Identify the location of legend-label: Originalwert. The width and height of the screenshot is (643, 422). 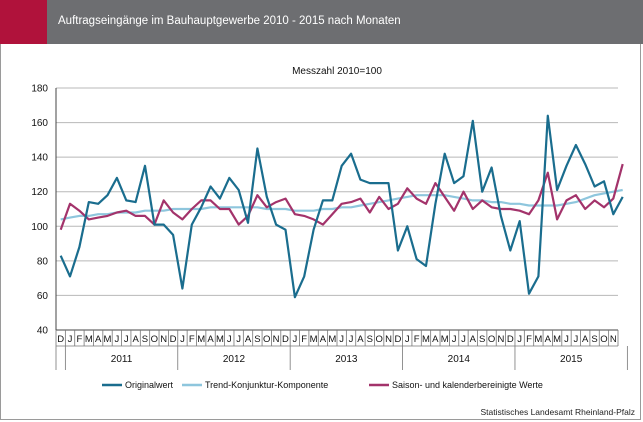
(149, 385).